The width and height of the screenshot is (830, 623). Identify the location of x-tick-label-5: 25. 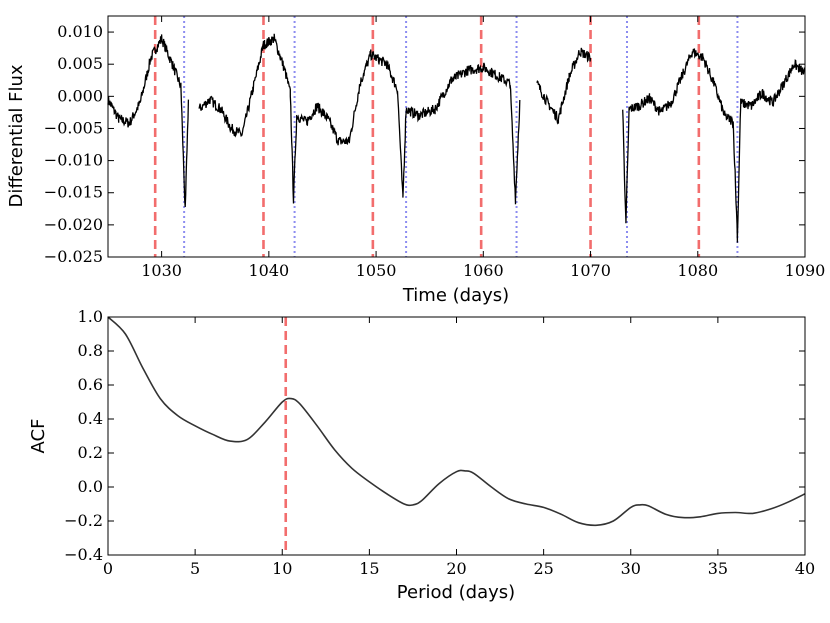
(543, 568).